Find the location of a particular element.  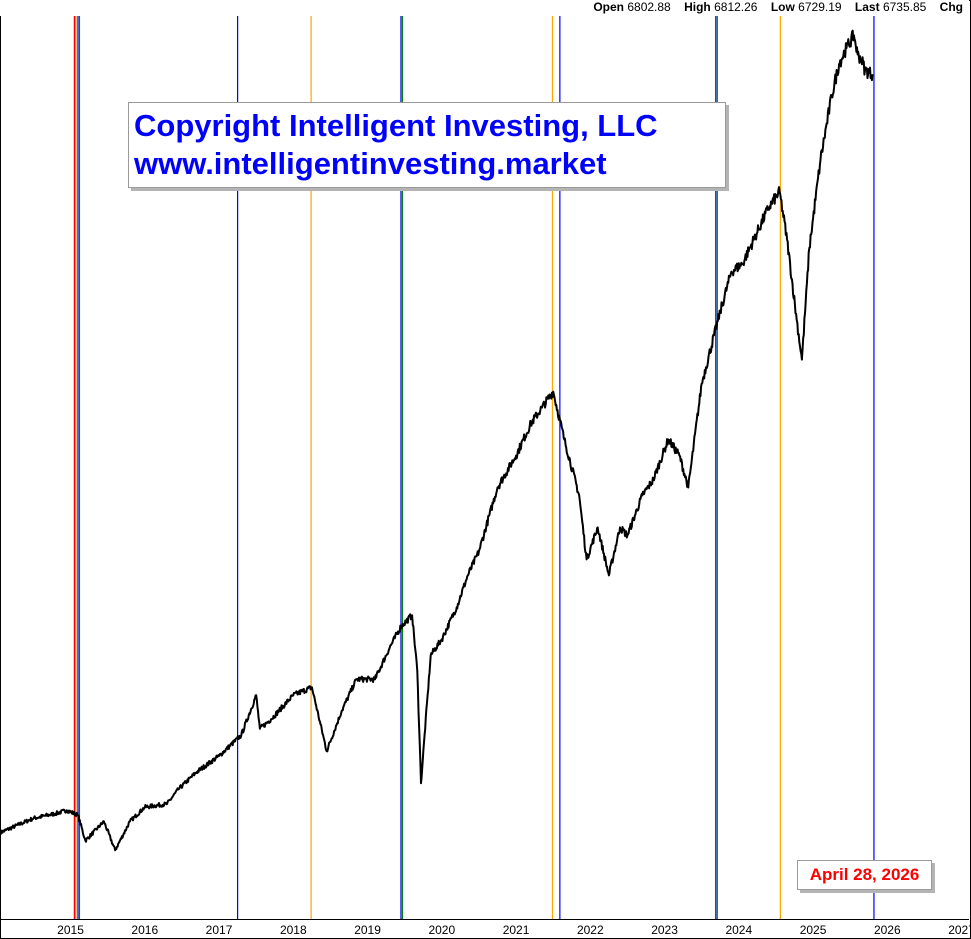

low-value: 6729.19 is located at coordinates (820, 7).